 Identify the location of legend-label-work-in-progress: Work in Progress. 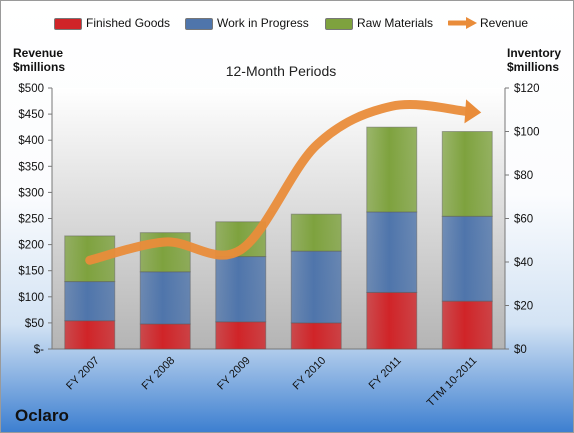
(263, 23).